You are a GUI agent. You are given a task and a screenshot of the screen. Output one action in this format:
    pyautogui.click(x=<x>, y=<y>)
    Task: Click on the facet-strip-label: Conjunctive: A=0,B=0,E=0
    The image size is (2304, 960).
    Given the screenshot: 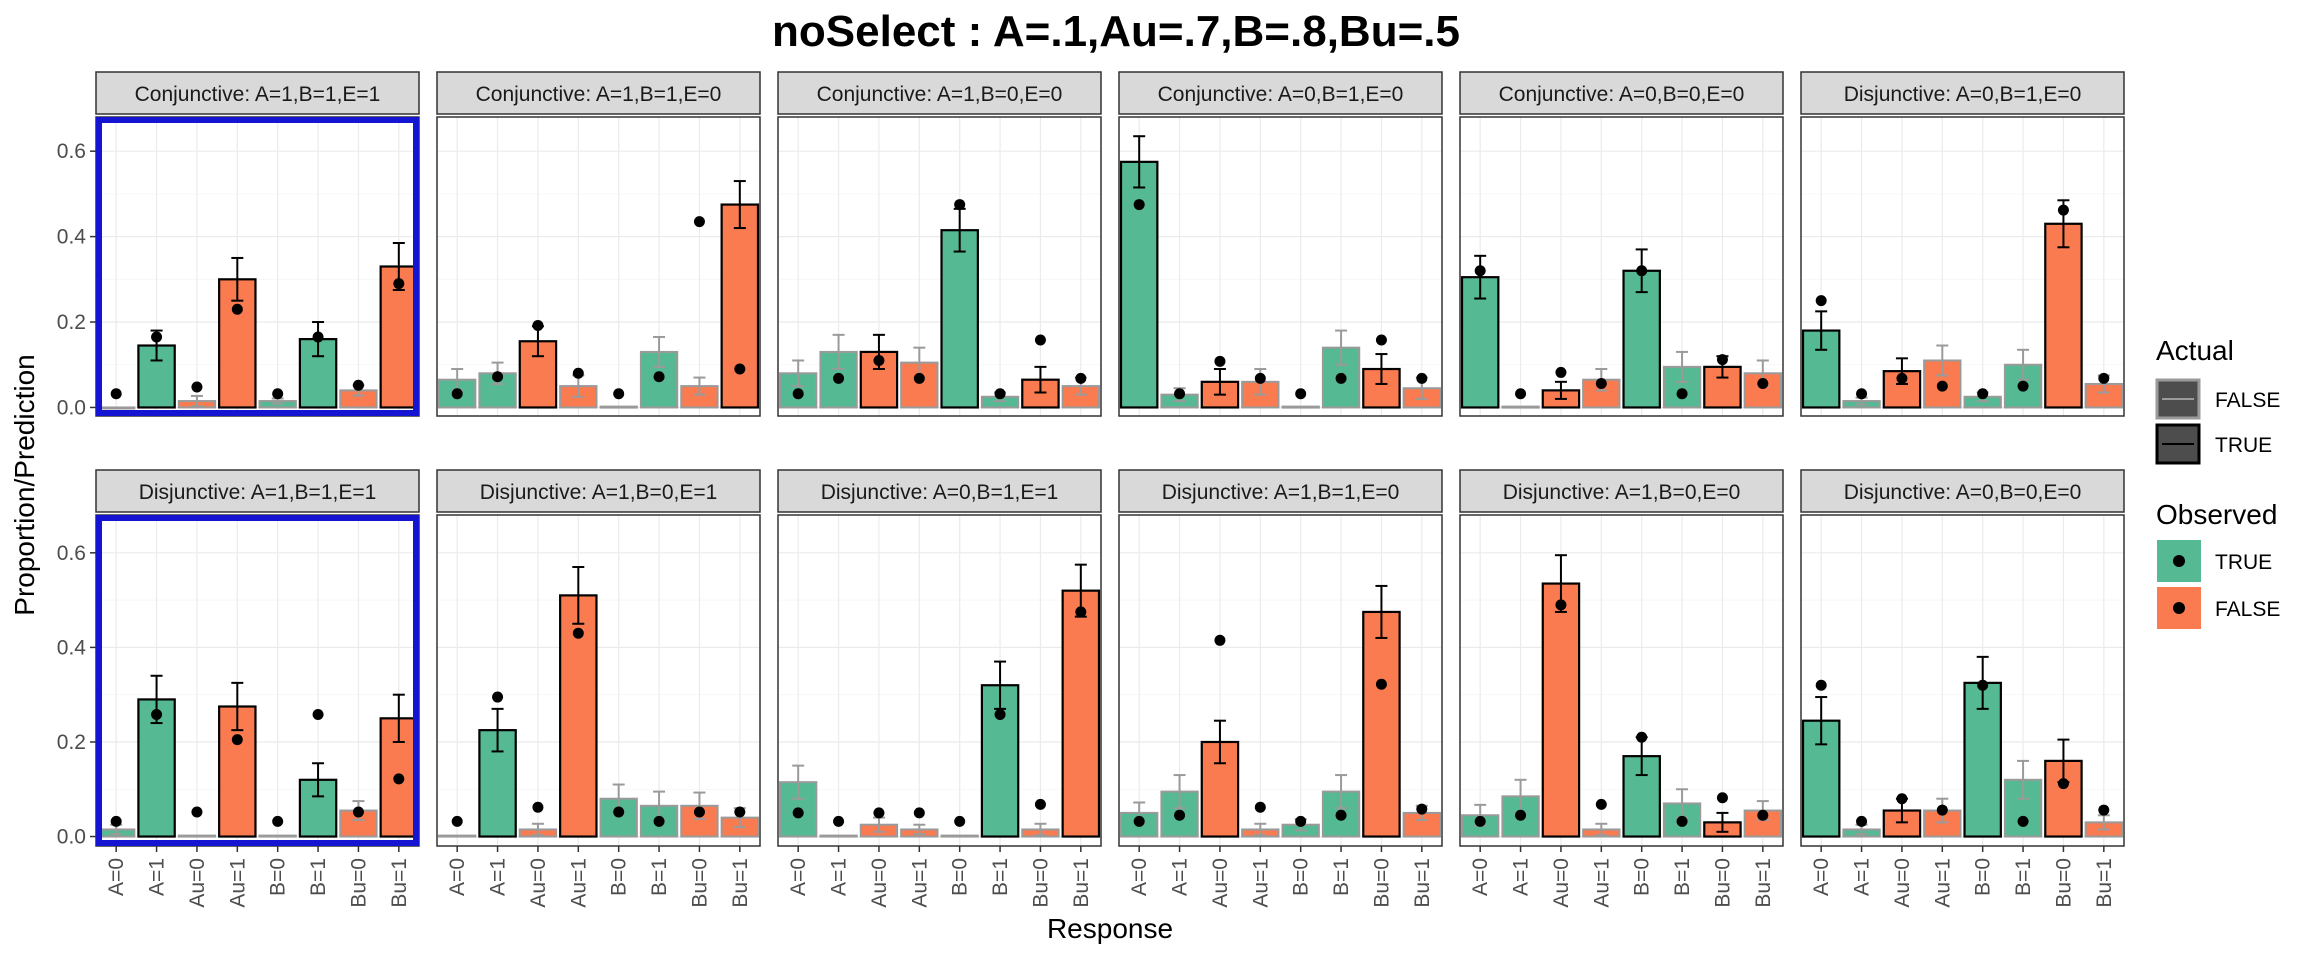 What is the action you would take?
    pyautogui.click(x=1622, y=94)
    